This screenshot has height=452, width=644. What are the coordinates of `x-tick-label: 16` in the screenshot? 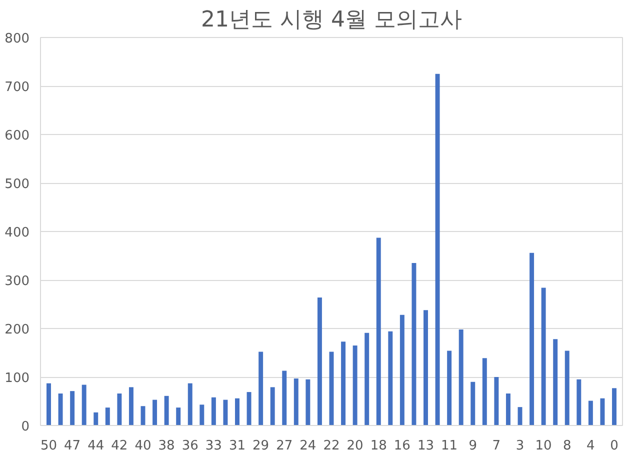 It's located at (402, 445).